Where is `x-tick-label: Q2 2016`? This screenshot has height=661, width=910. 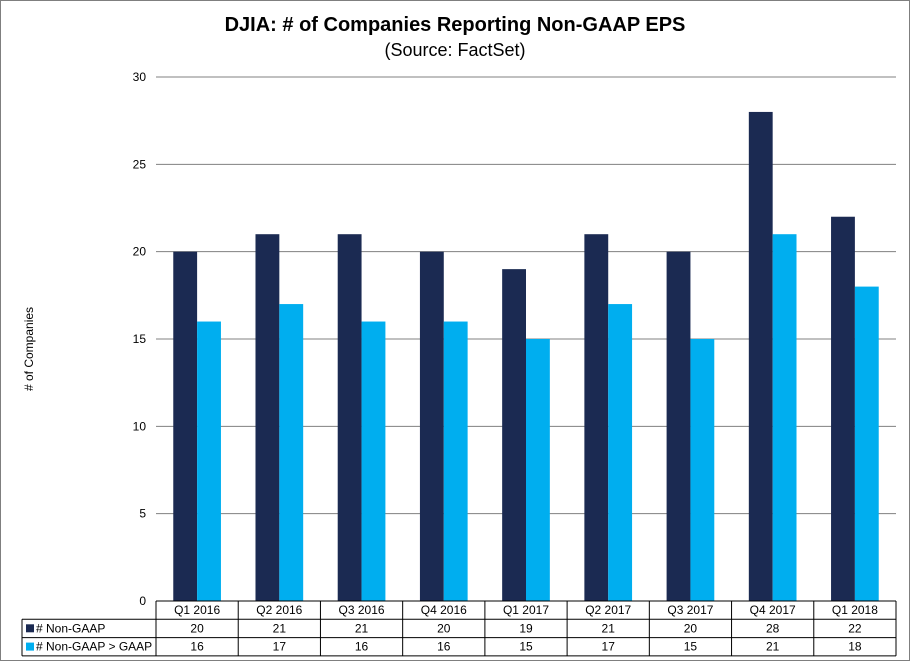
x-tick-label: Q2 2016 is located at coordinates (279, 610).